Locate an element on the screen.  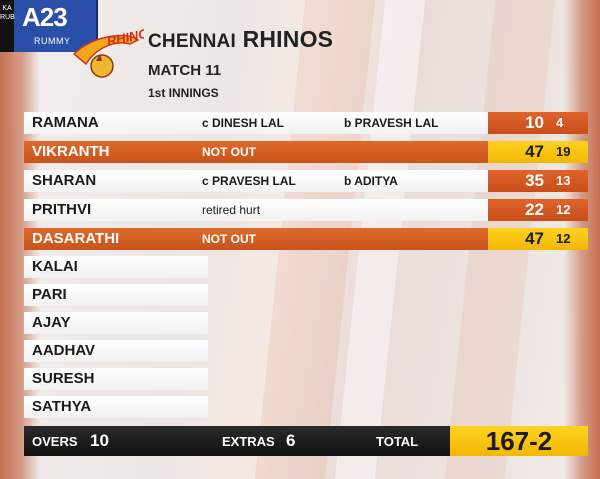
batter-name: RAMANA is located at coordinates (65, 122).